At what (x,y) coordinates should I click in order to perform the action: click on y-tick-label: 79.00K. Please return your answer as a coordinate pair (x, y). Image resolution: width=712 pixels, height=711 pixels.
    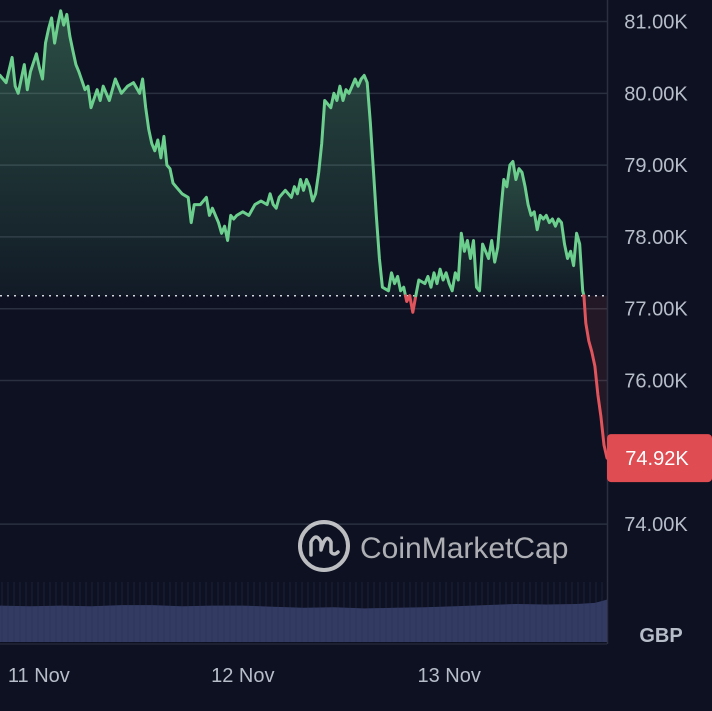
    Looking at the image, I should click on (656, 166).